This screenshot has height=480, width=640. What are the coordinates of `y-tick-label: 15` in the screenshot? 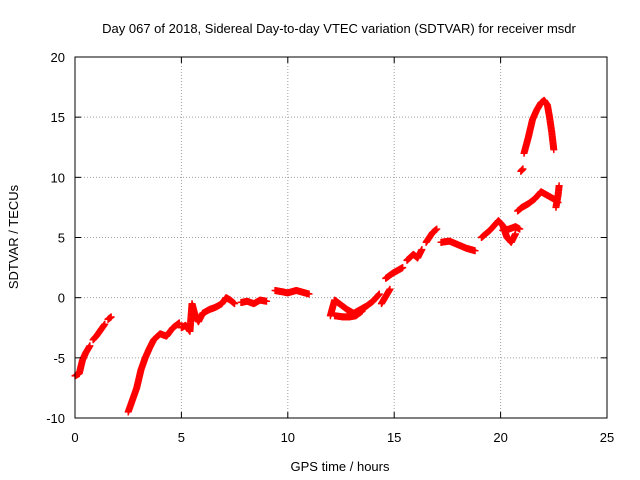 It's located at (58, 117).